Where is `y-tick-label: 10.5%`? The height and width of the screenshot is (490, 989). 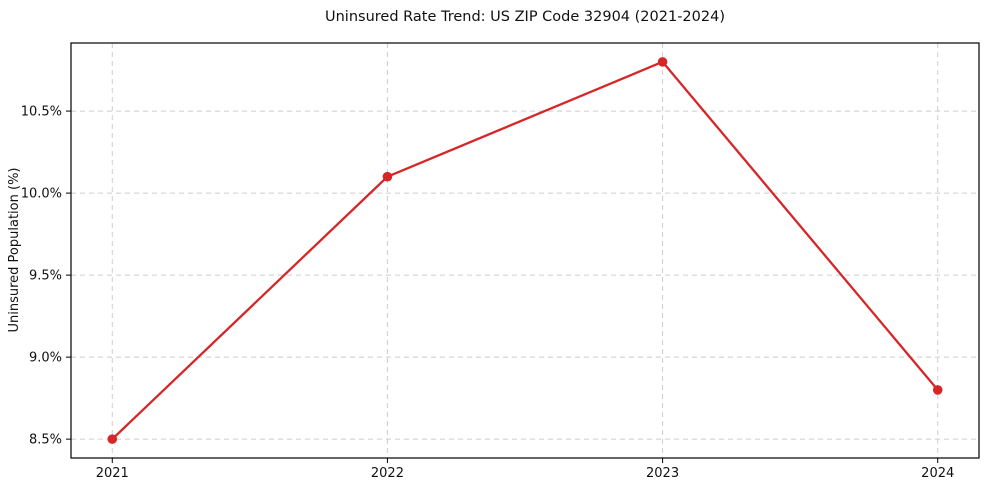
y-tick-label: 10.5% is located at coordinates (41, 112).